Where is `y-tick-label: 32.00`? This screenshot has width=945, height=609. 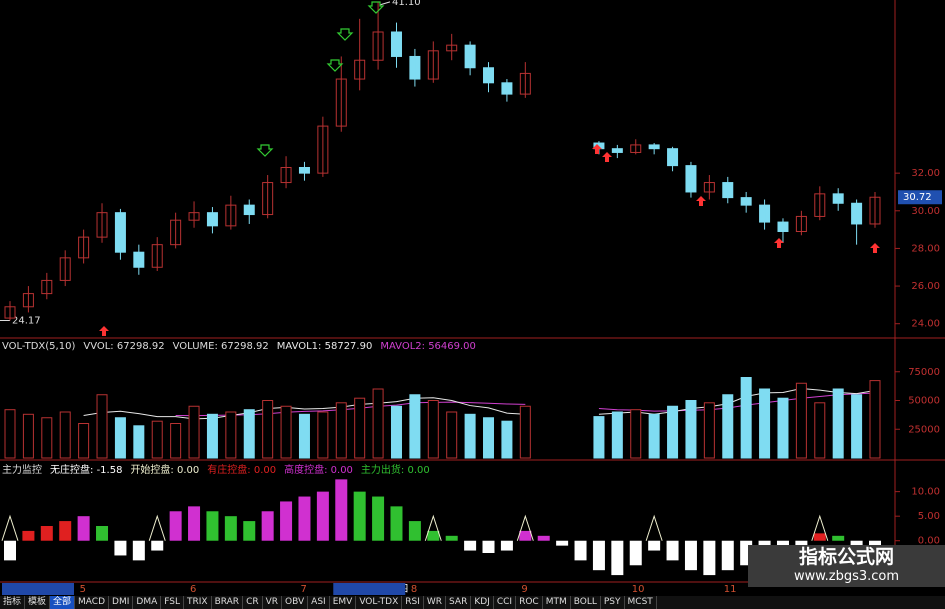
y-tick-label: 32.00 is located at coordinates (925, 173).